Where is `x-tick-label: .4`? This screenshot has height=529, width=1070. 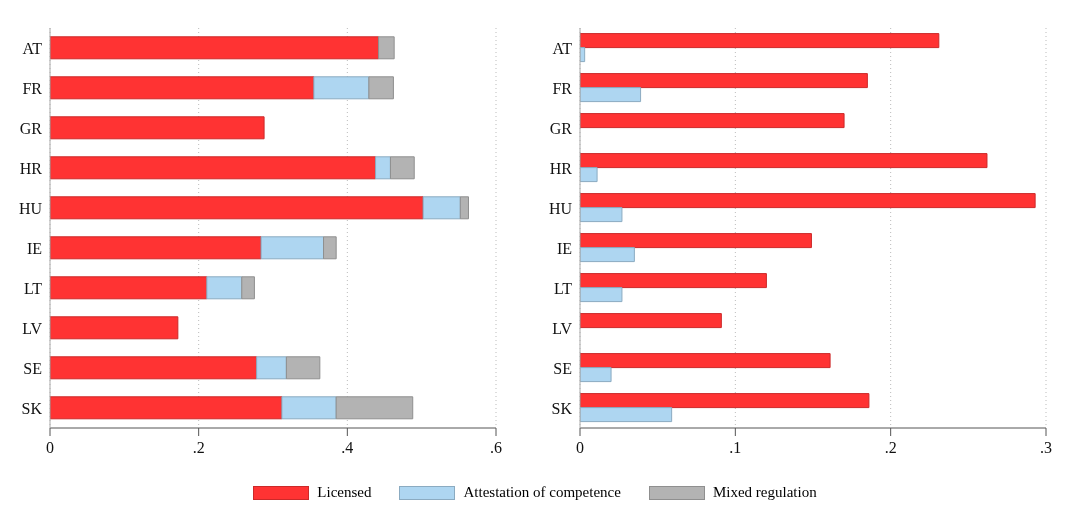
x-tick-label: .4 is located at coordinates (347, 448).